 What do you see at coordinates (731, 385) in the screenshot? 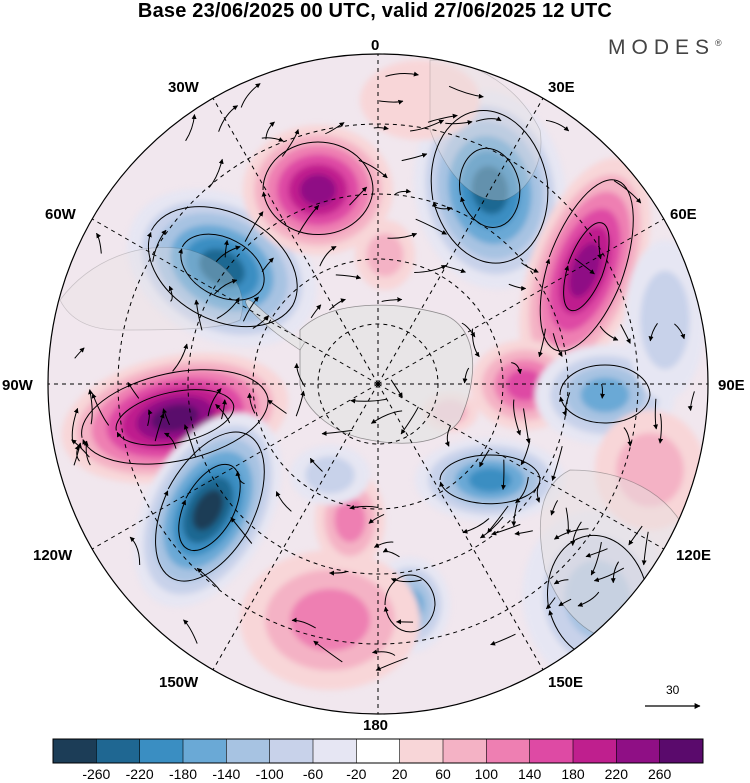
I see `lon-label-90e: 90E` at bounding box center [731, 385].